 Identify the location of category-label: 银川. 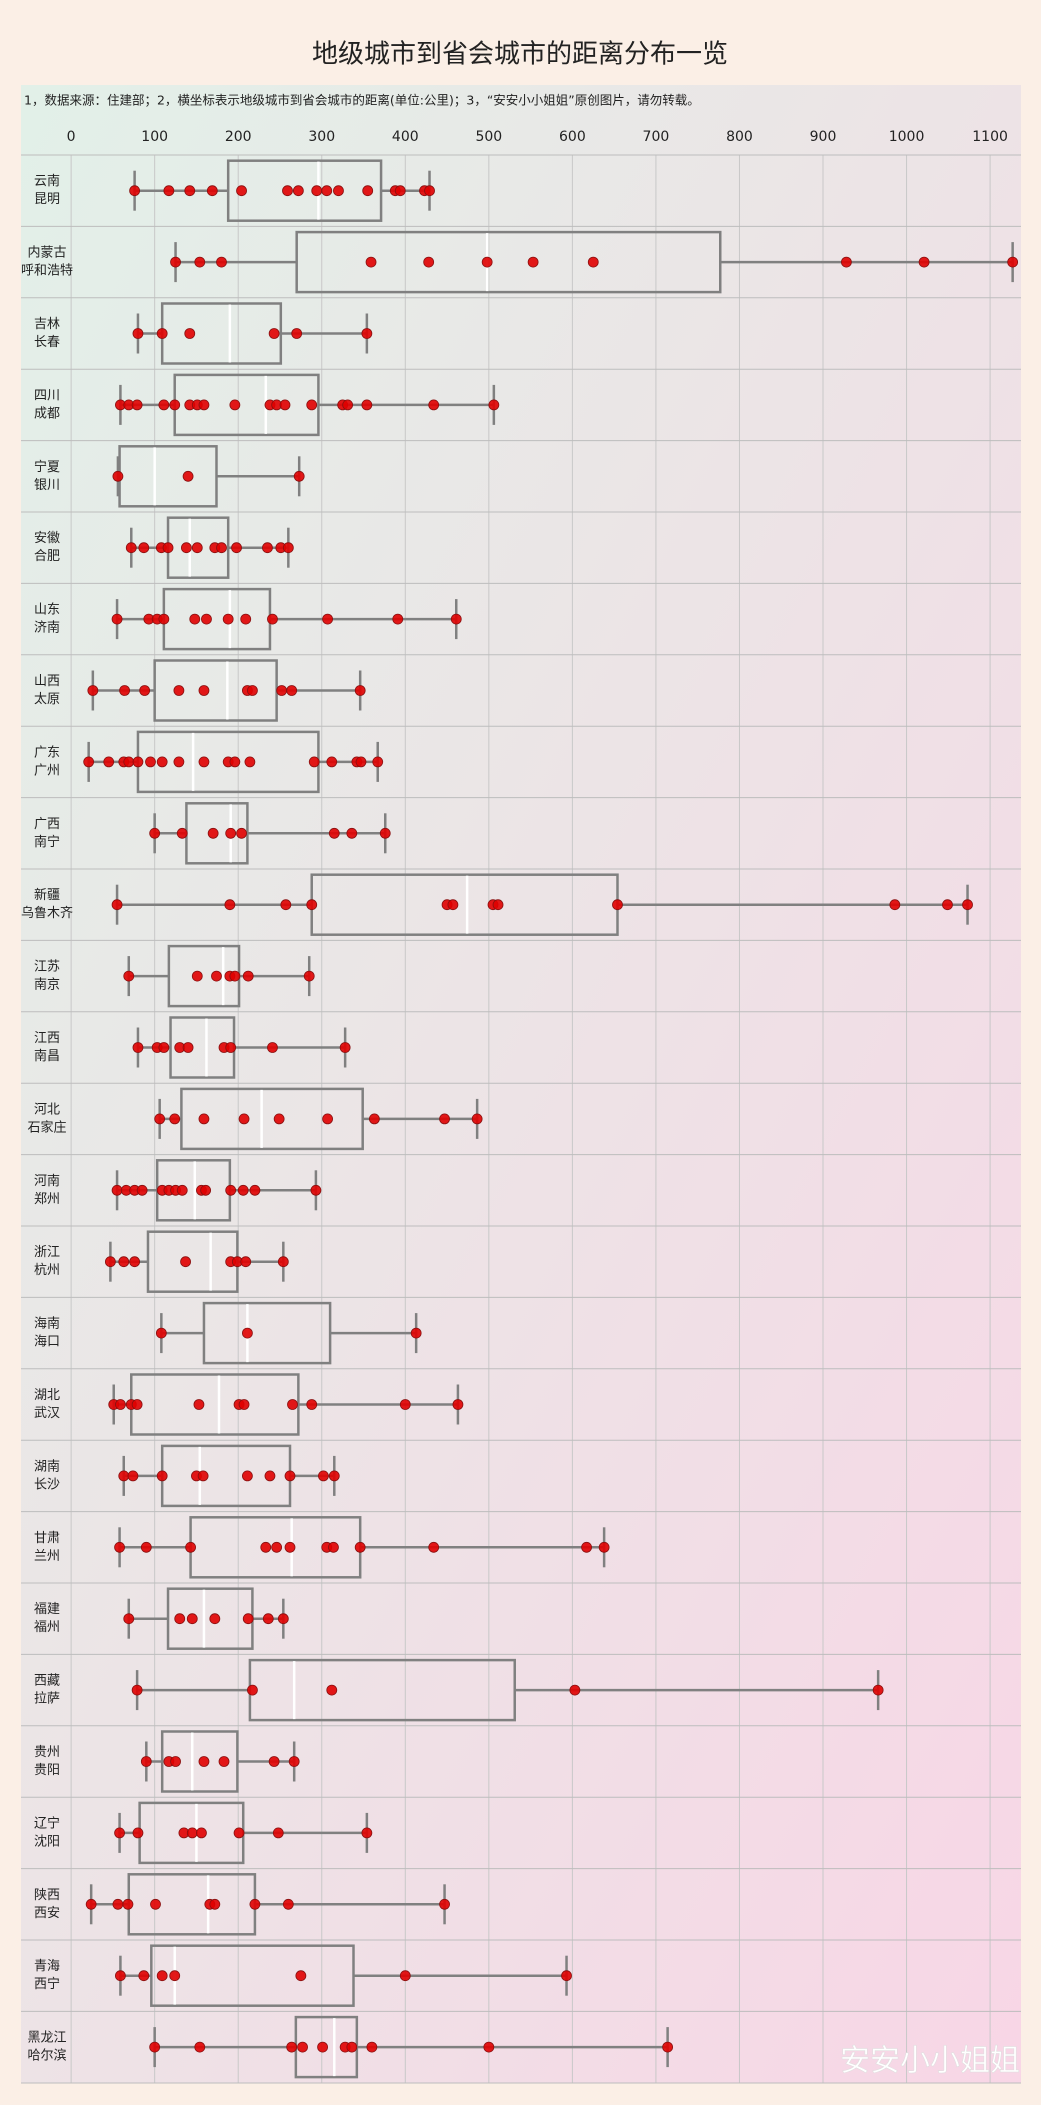
(47, 485).